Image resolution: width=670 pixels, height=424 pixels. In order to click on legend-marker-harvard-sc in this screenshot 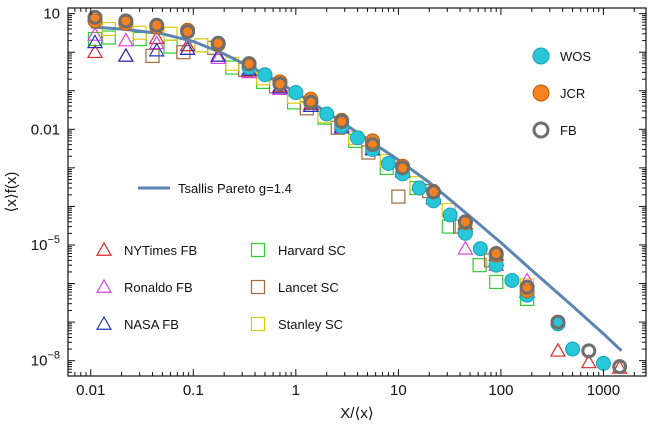, I will do `click(258, 250)`.